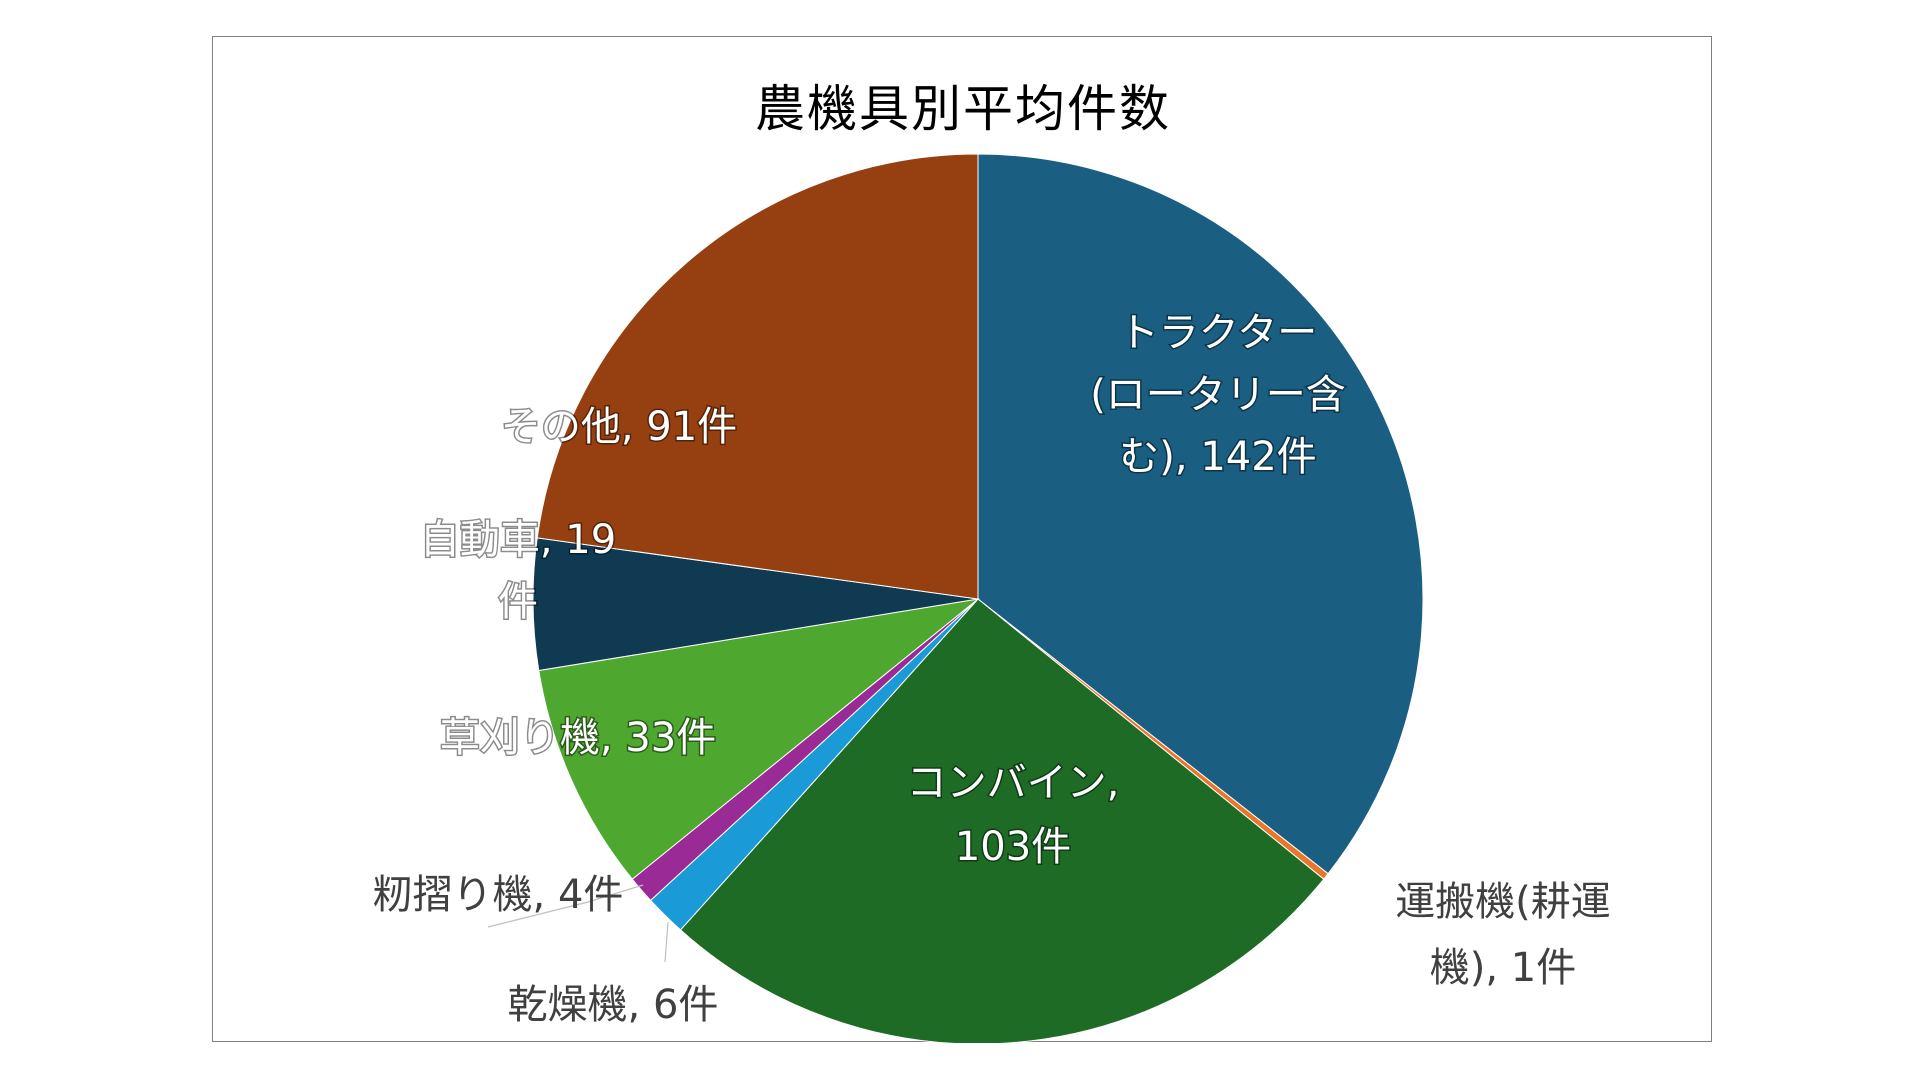 This screenshot has width=1920, height=1077. I want to click on data-label: 運搬機(耕運, so click(1503, 902).